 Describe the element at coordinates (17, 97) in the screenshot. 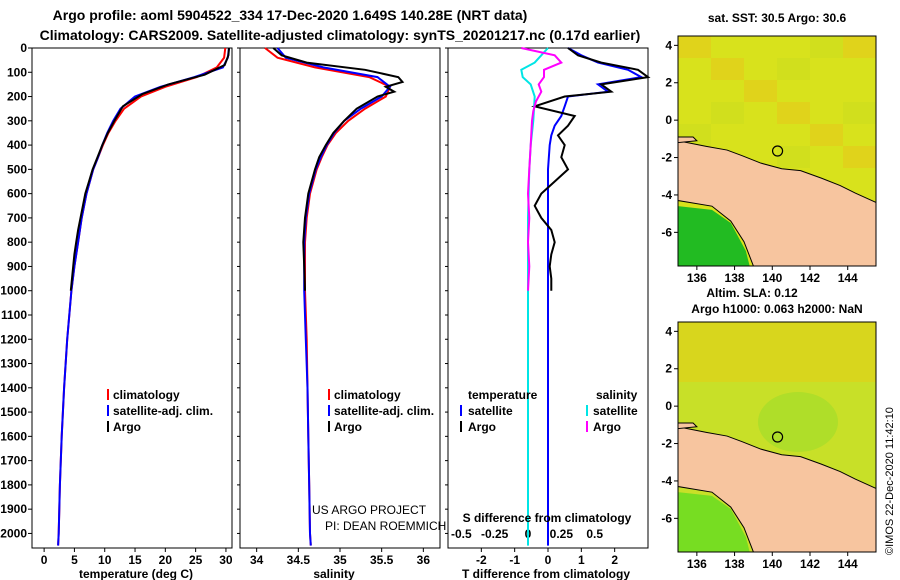

I see `depth-tick-label: 200` at that location.